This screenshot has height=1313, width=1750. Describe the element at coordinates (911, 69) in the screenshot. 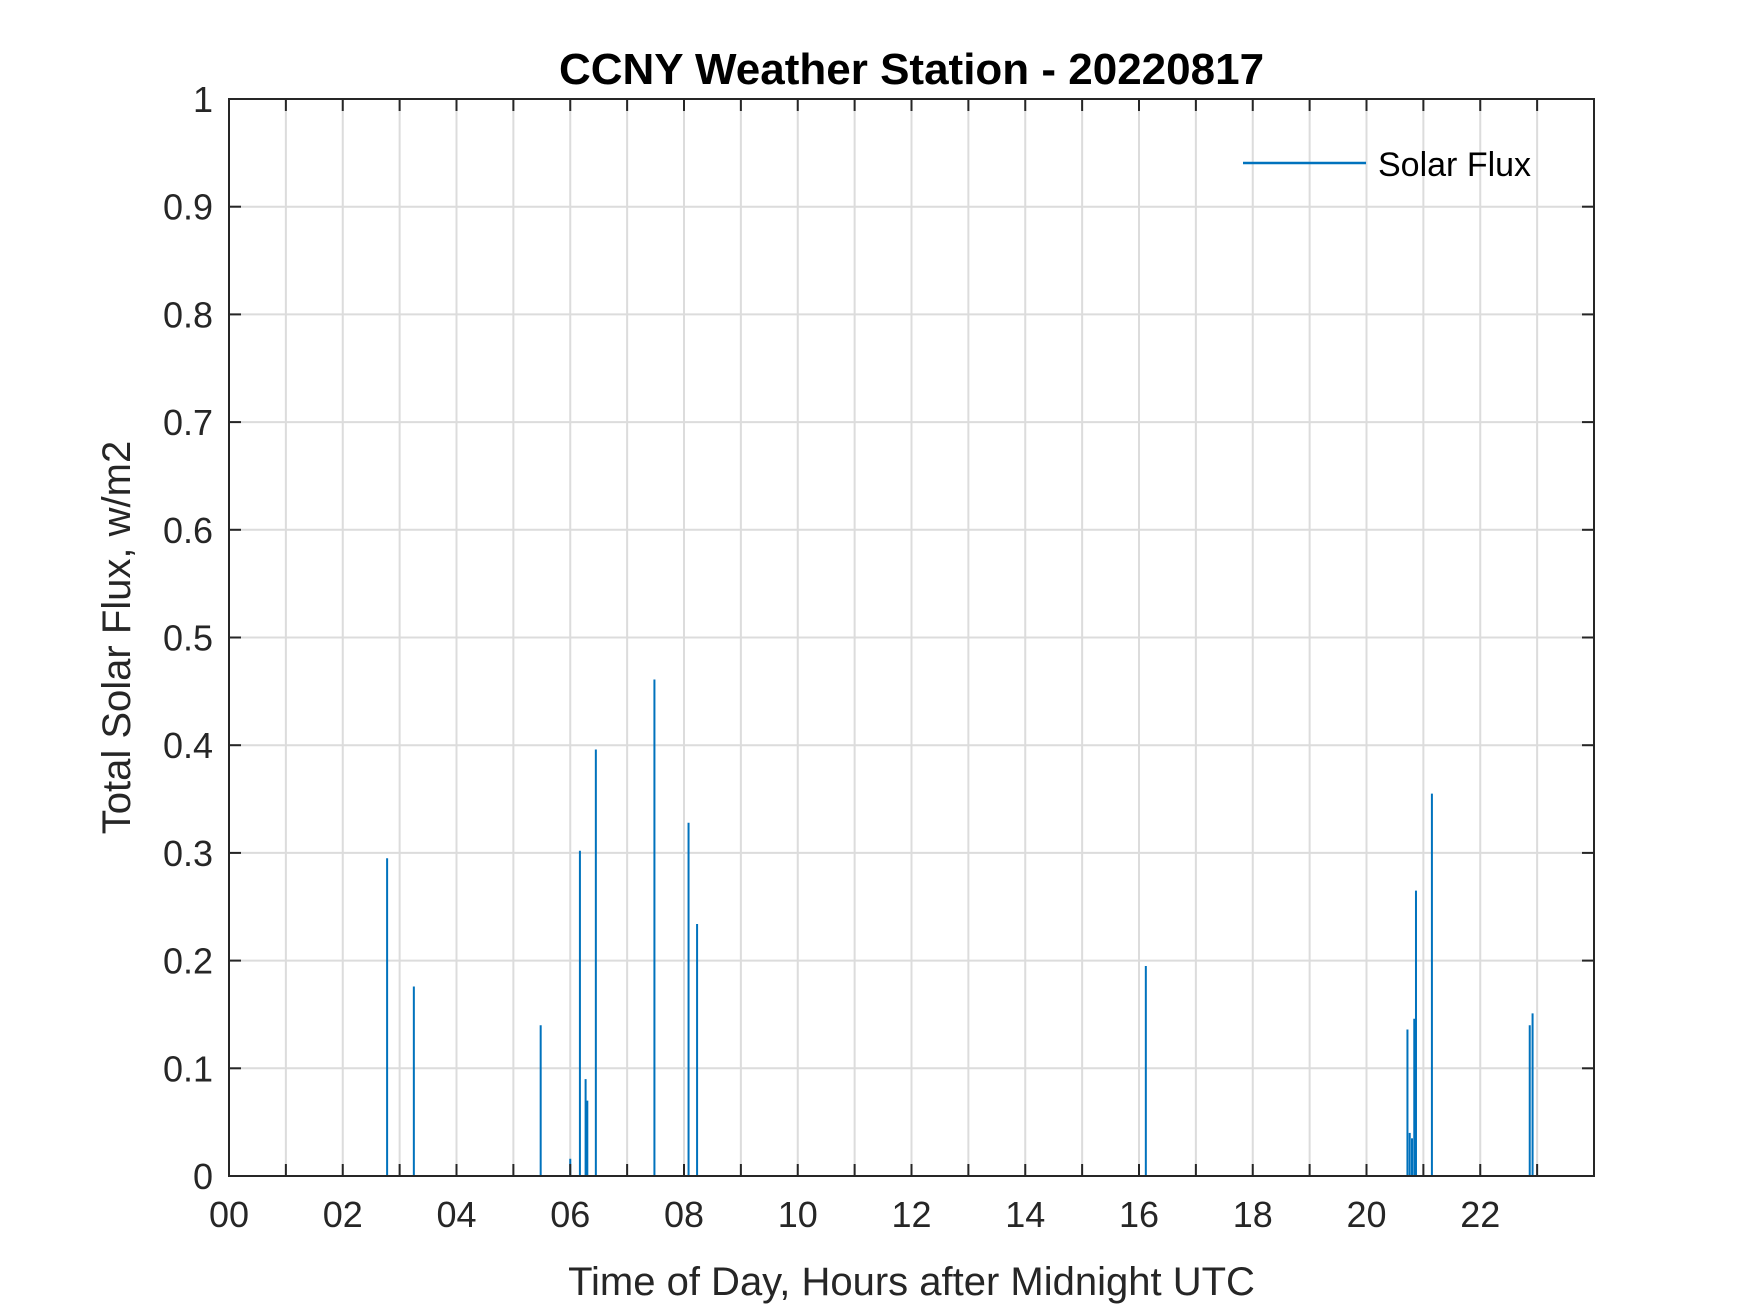

I see `chart-title: CCNY Weather Station - 20220817` at that location.